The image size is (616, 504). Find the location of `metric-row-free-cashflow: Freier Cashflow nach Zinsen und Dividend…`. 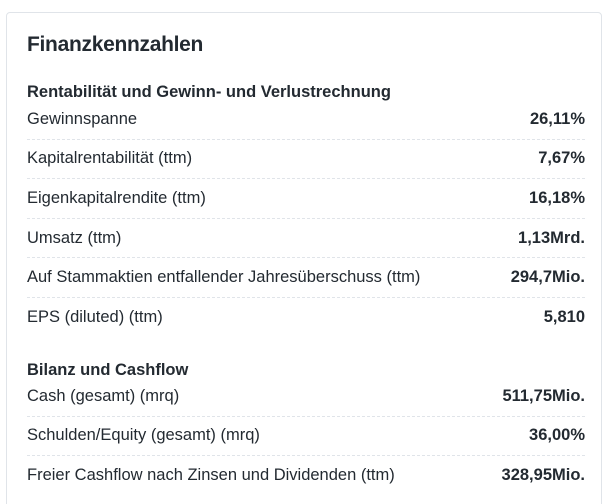

metric-row-free-cashflow: Freier Cashflow nach Zinsen und Dividend… is located at coordinates (306, 476).